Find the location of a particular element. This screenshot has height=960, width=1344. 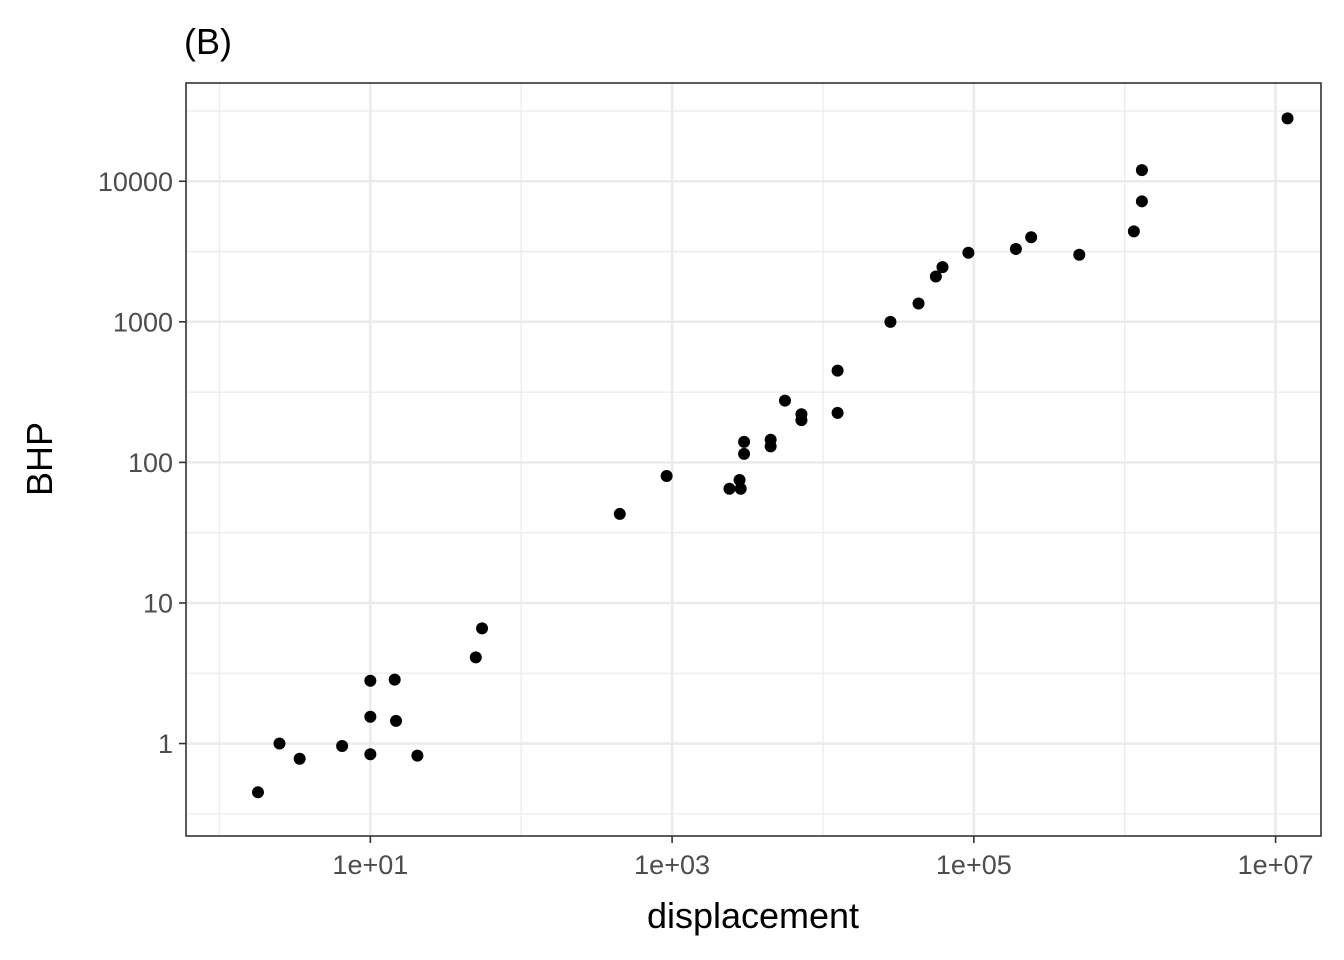

y-tick-label: 10 is located at coordinates (158, 603).